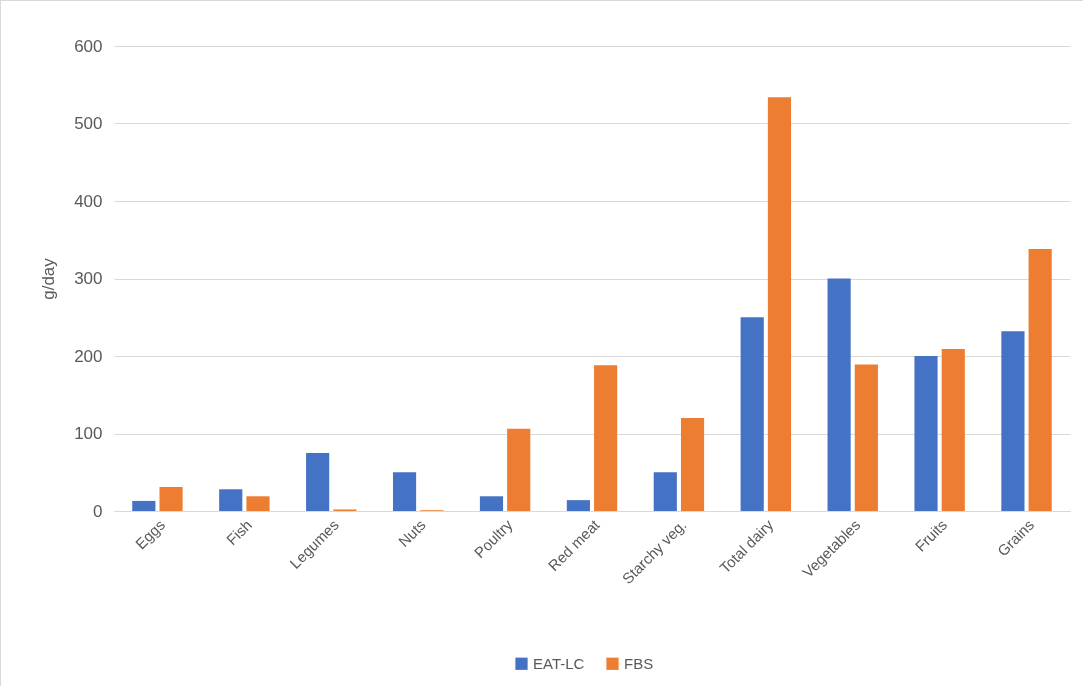 The width and height of the screenshot is (1085, 688). I want to click on y-tick-label: 0, so click(98, 511).